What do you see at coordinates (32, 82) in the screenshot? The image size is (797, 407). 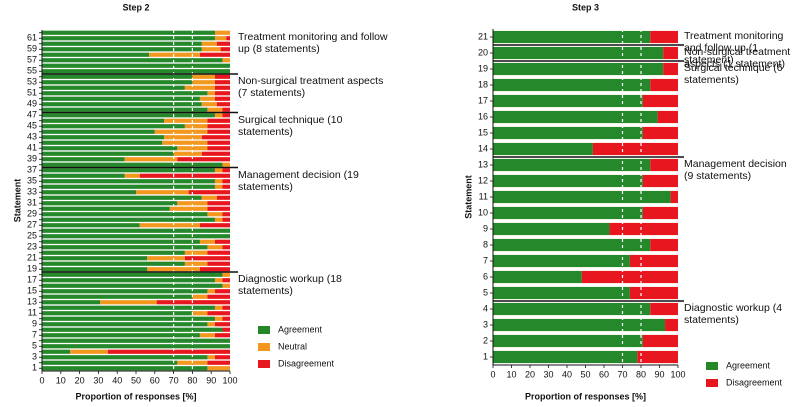 I see `y-tick-label: 53` at bounding box center [32, 82].